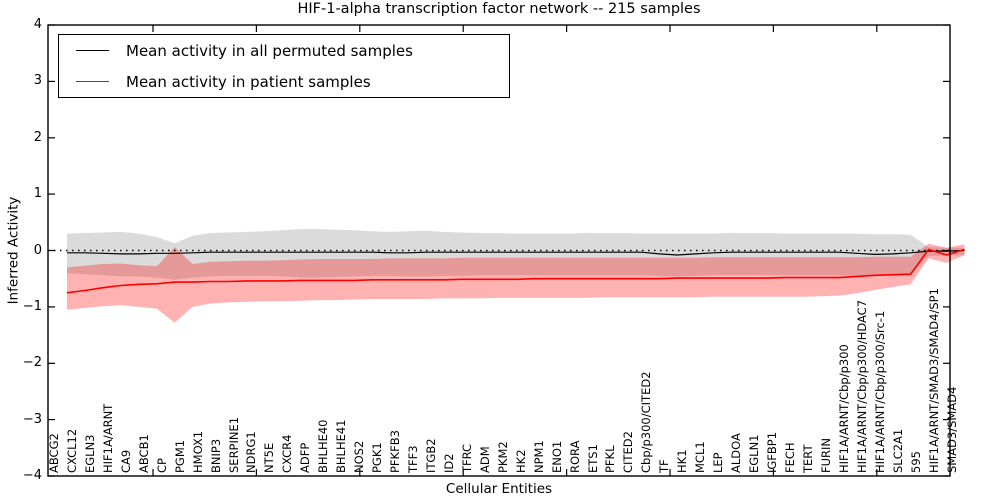 The height and width of the screenshot is (500, 1000). What do you see at coordinates (248, 81) in the screenshot?
I see `legend-label-patient: Mean activity in patient samples` at bounding box center [248, 81].